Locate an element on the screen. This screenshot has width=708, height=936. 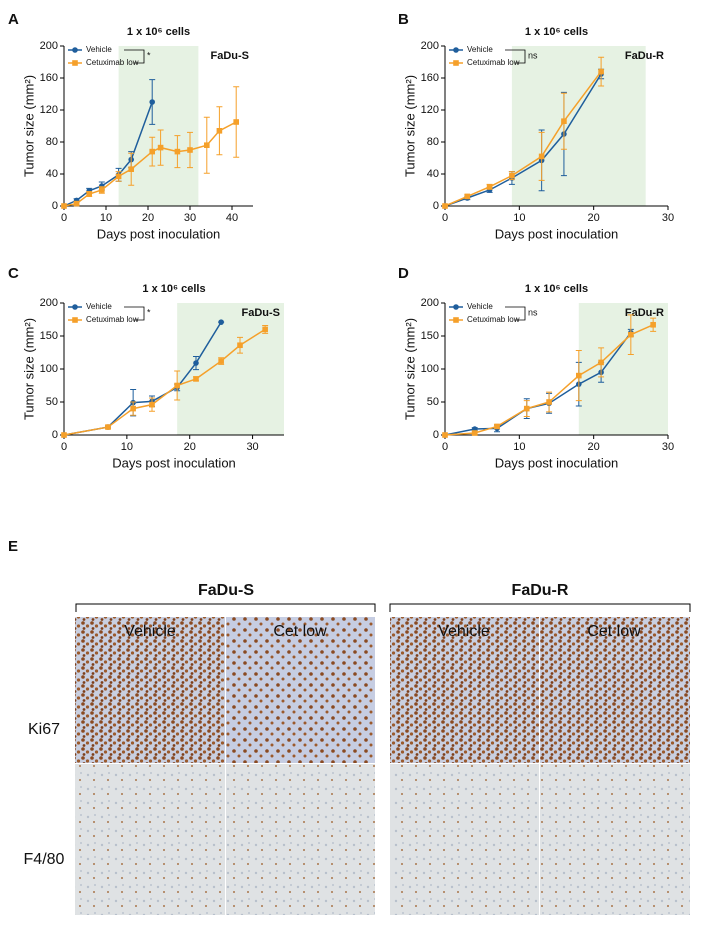
treatment-window is located at coordinates (578, 126).